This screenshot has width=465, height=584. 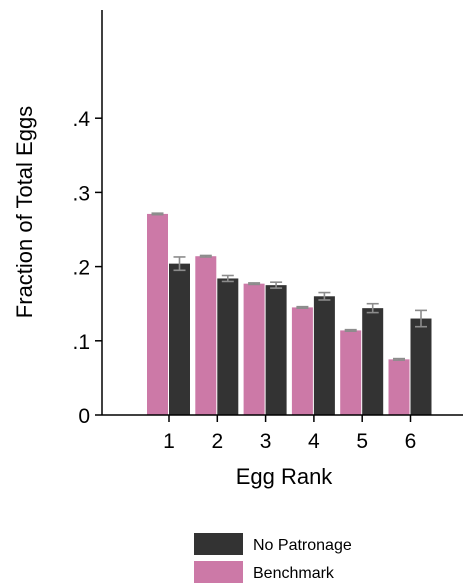 I want to click on legend-label: No Patronage, so click(x=302, y=545).